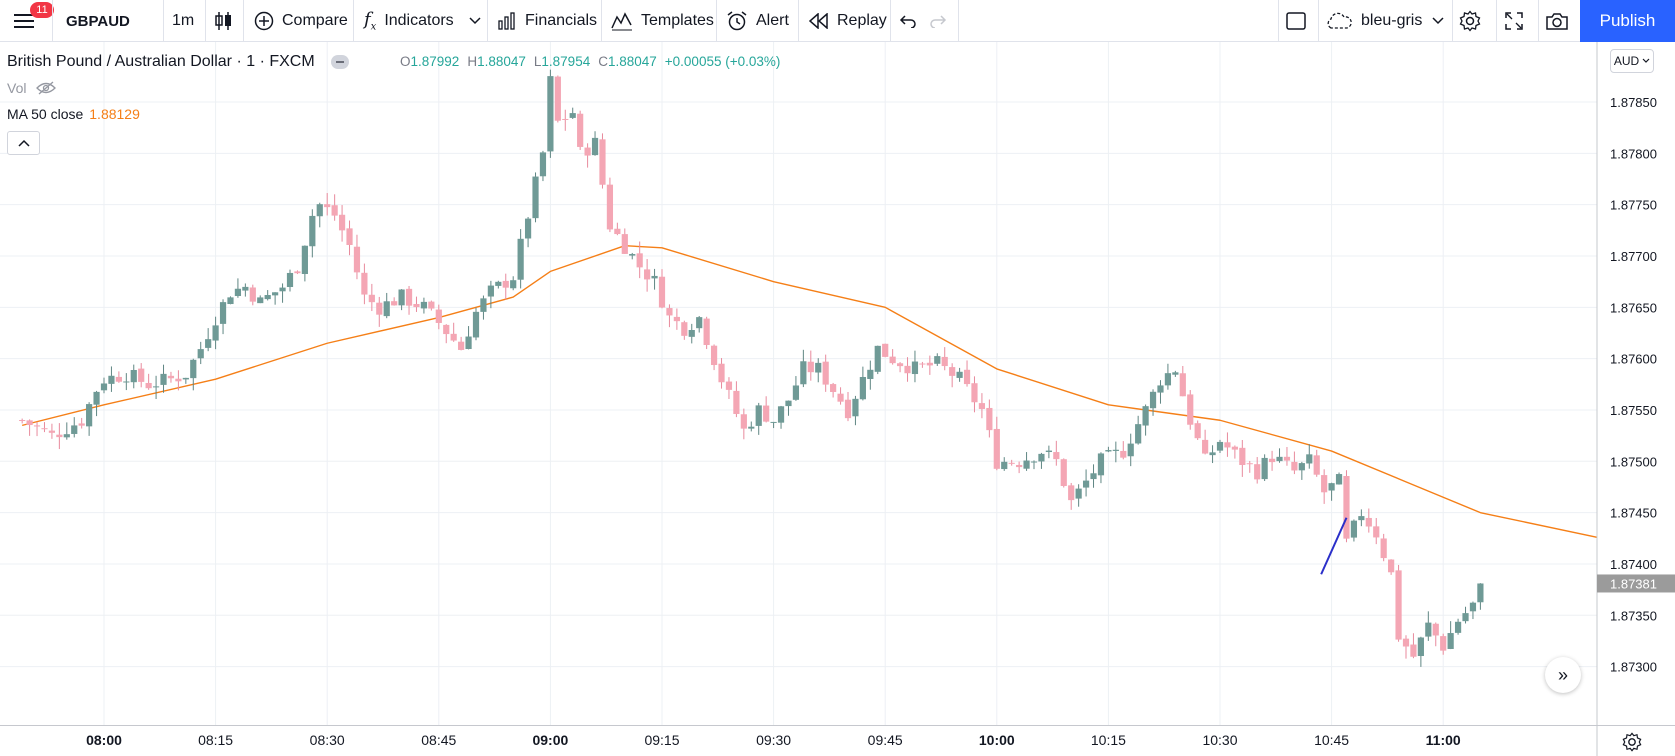 The image size is (1675, 756). I want to click on publish-button: Publish, so click(1627, 21).